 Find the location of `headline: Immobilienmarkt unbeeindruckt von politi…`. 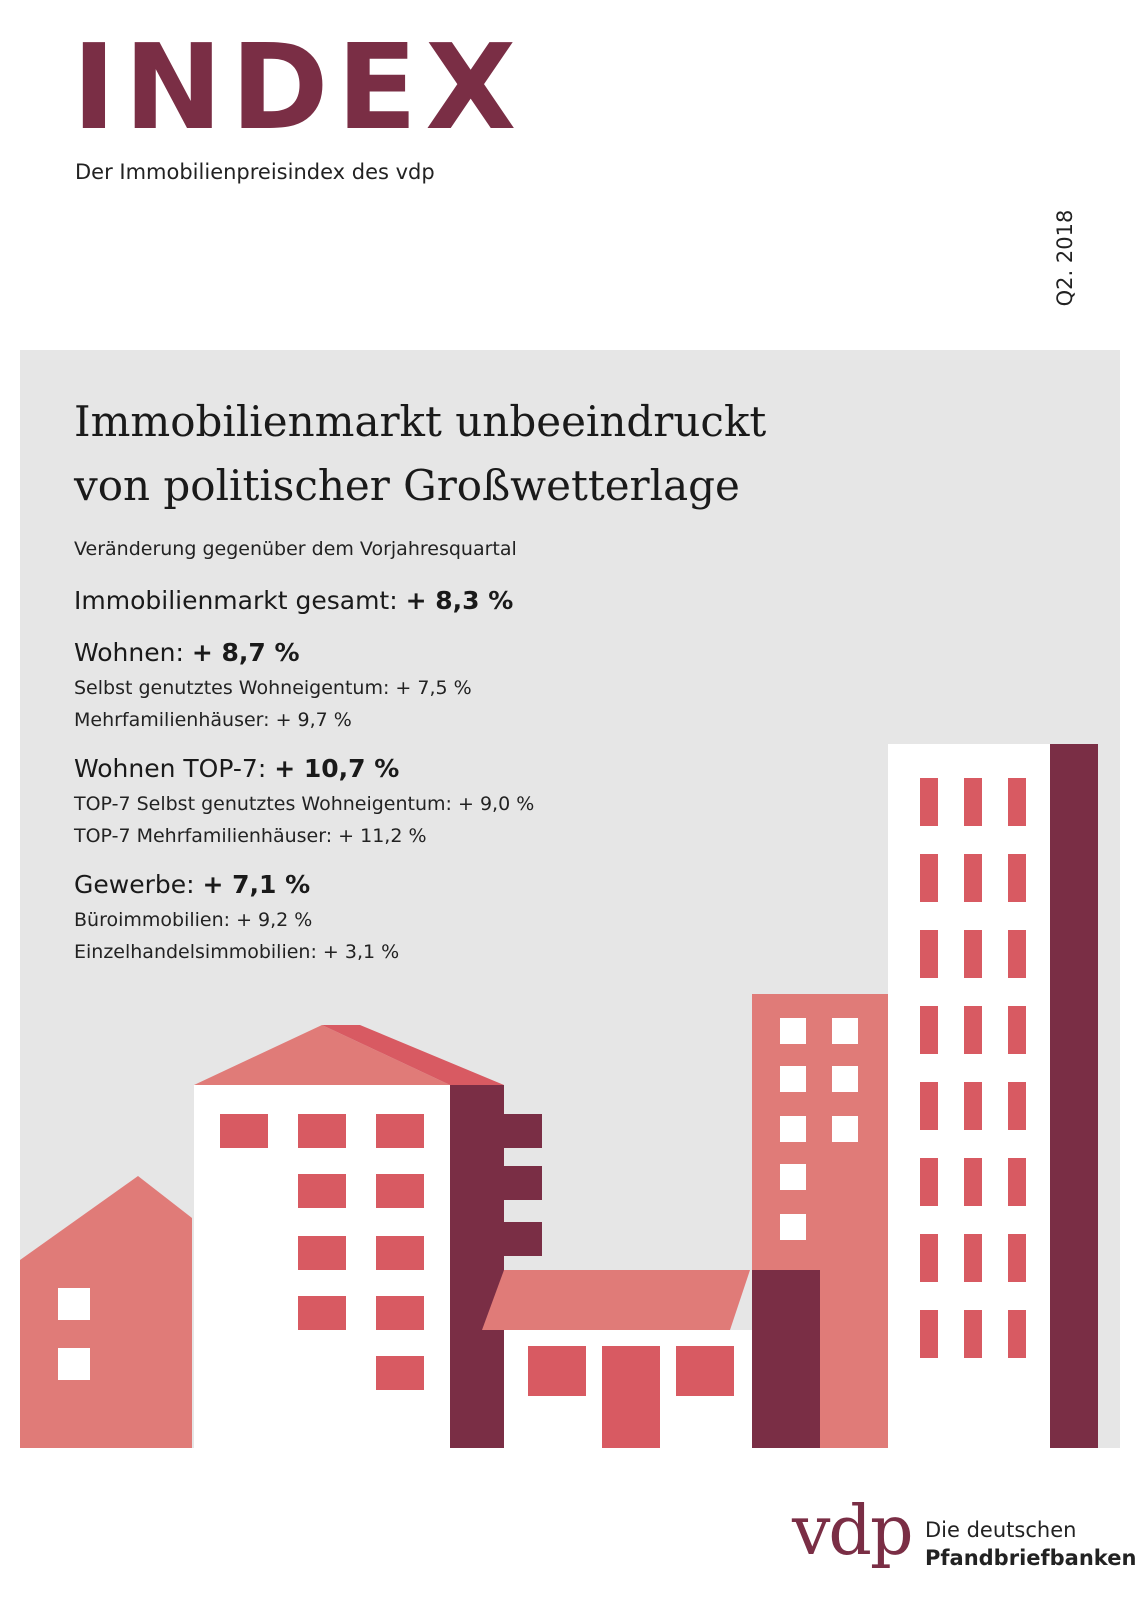

headline: Immobilienmarkt unbeeindruckt von politi… is located at coordinates (420, 454).